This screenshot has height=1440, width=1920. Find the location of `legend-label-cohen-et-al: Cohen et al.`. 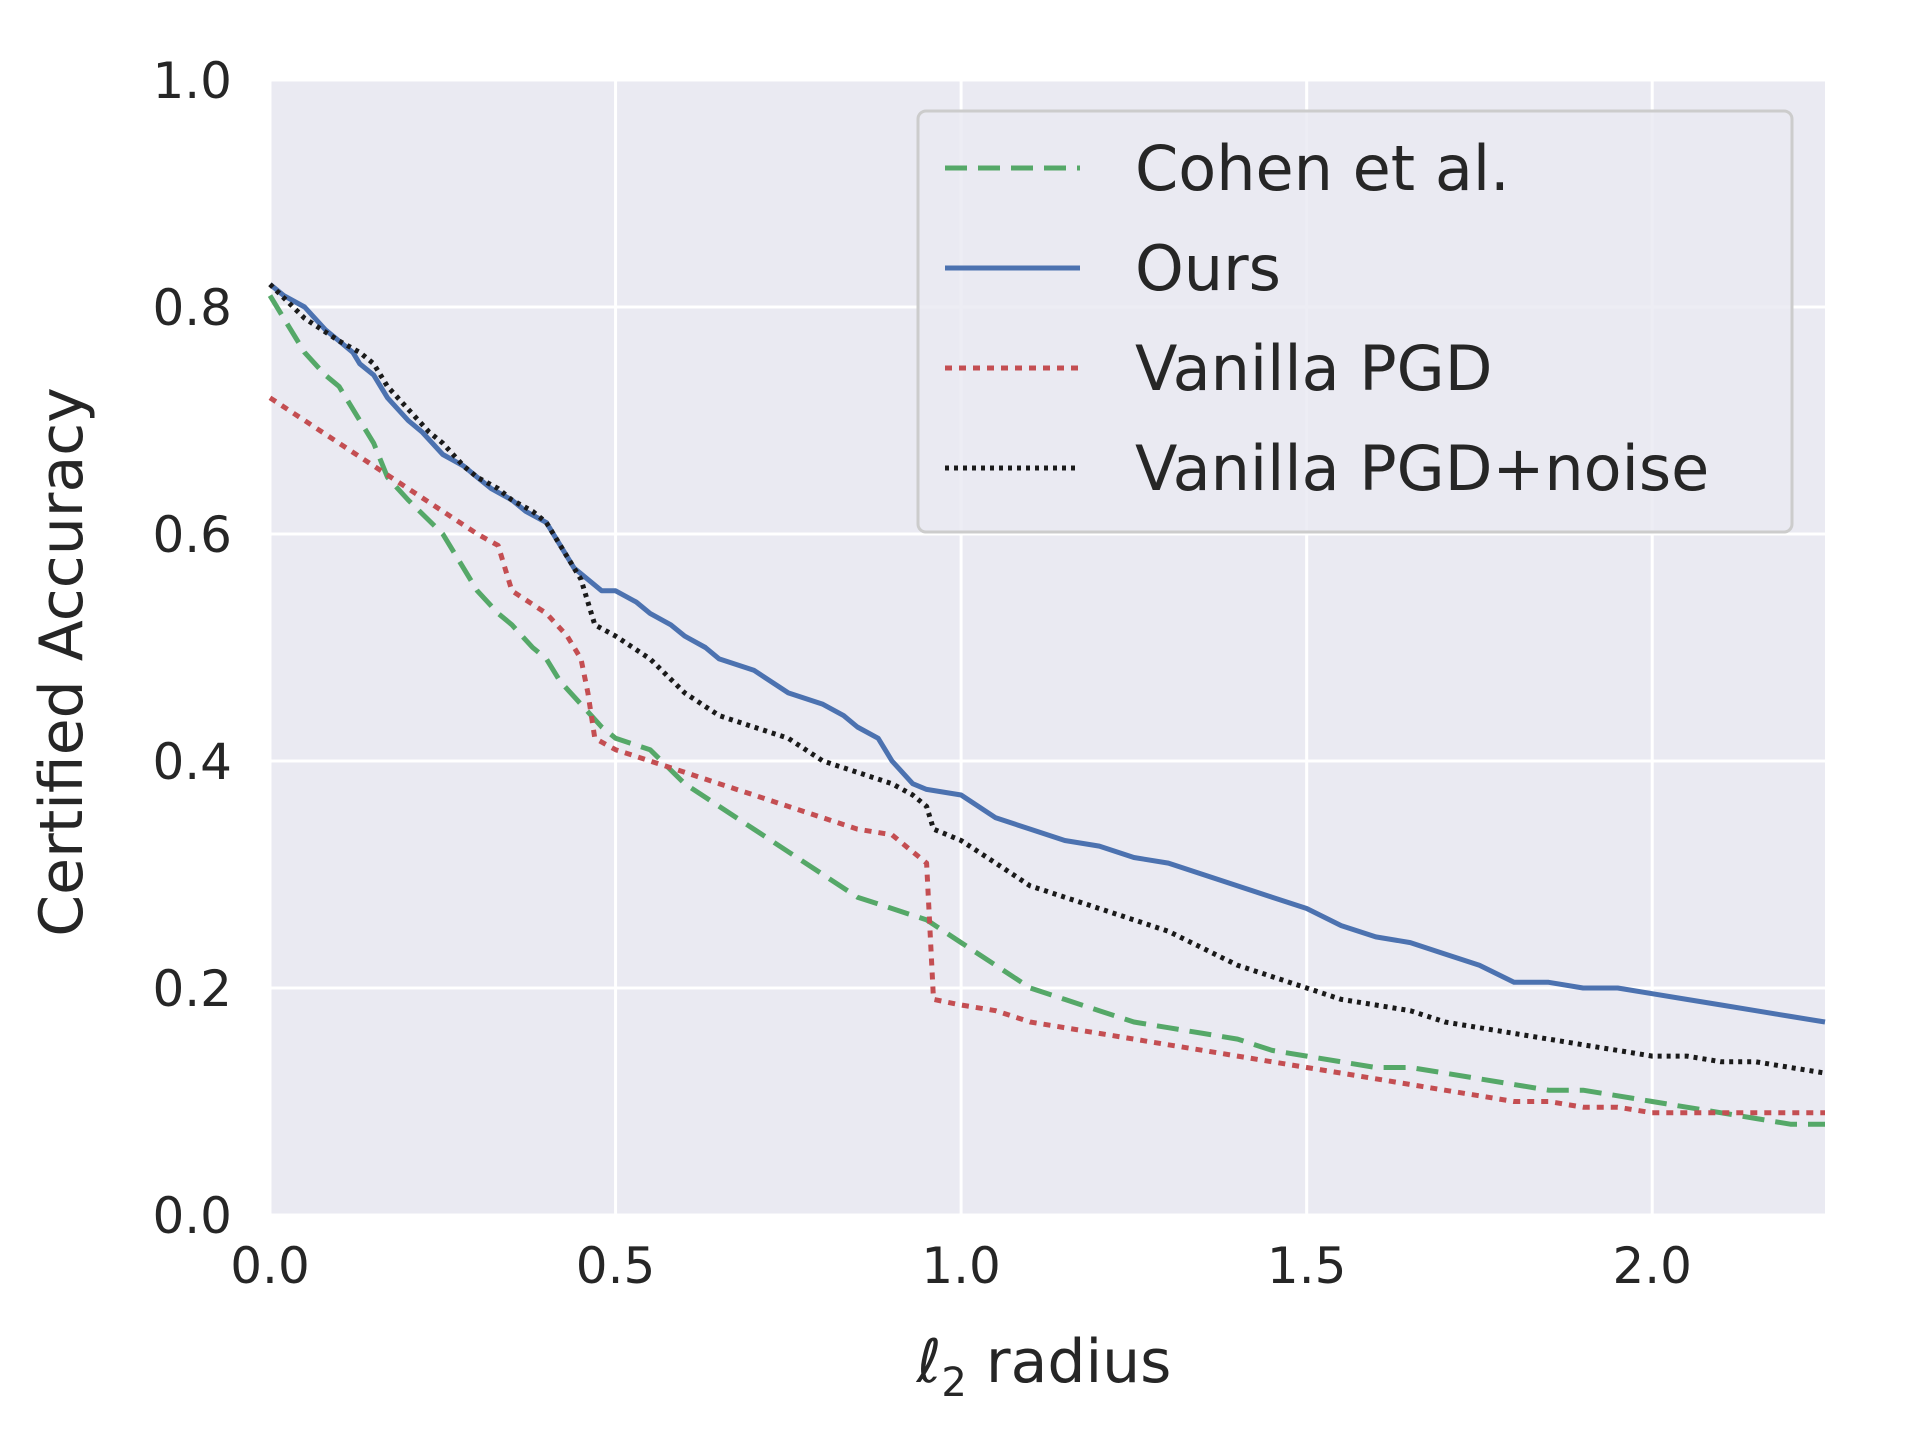

legend-label-cohen-et-al: Cohen et al. is located at coordinates (1322, 168).